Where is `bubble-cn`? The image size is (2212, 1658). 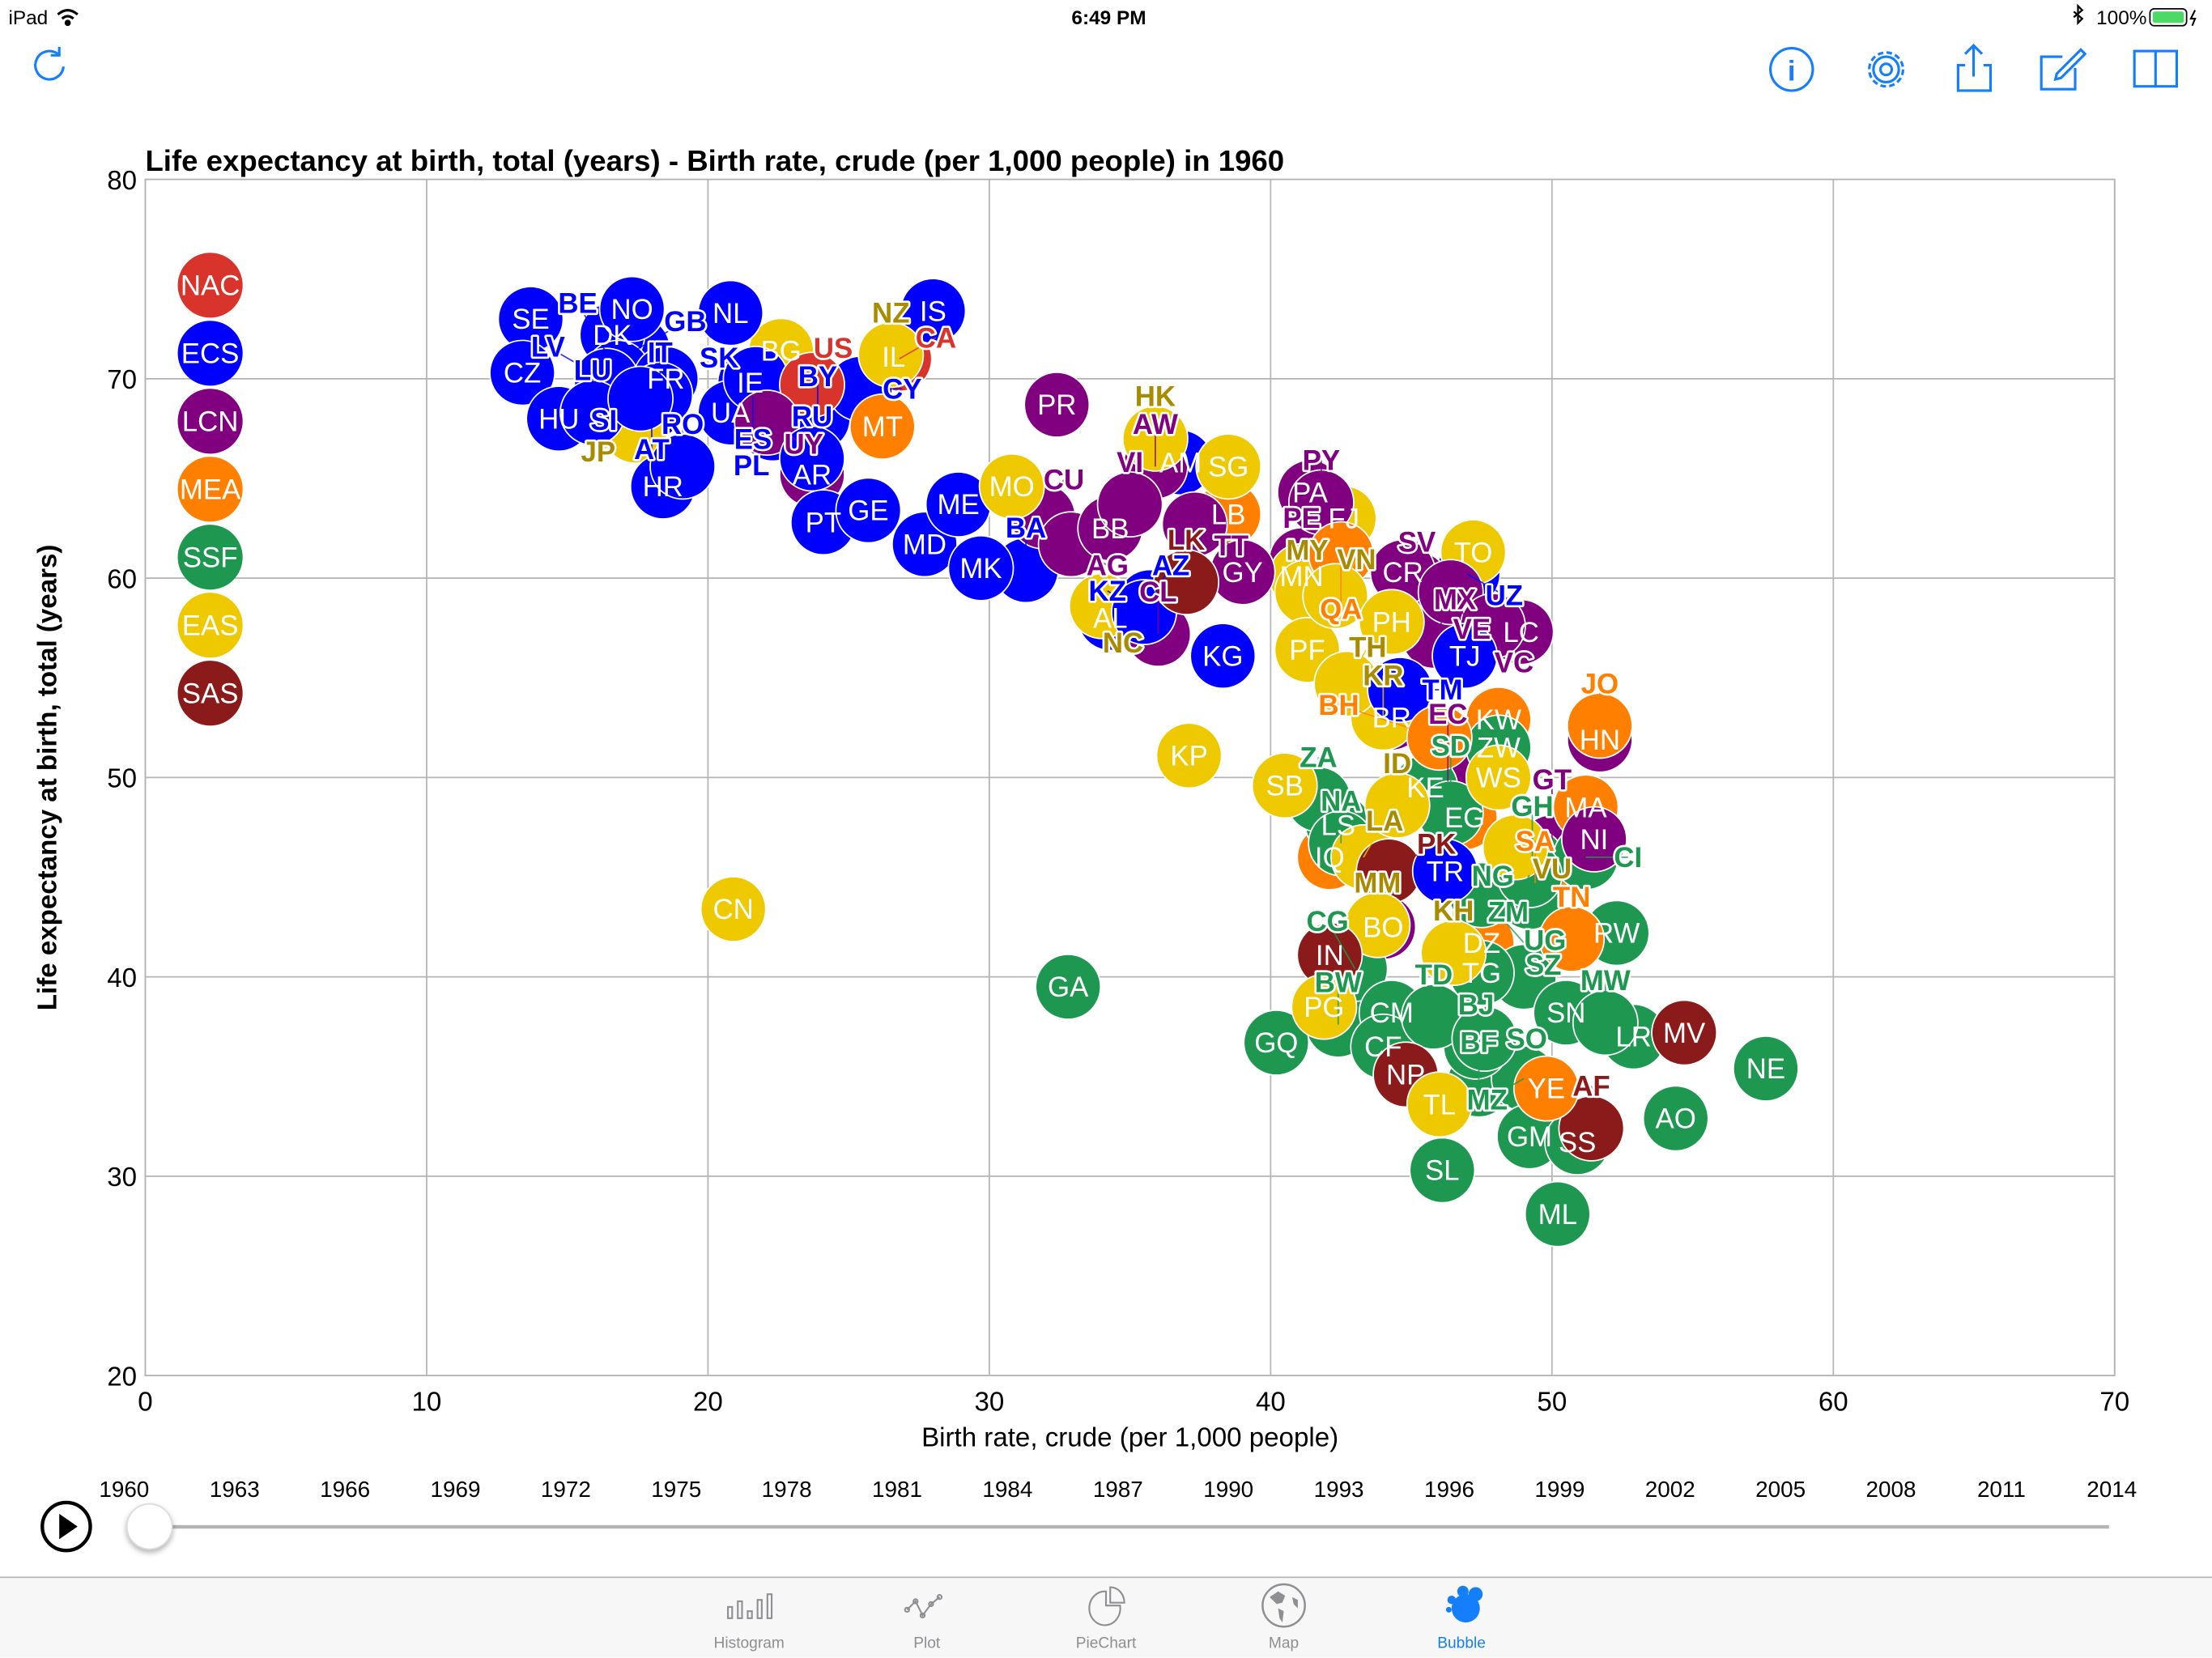 bubble-cn is located at coordinates (733, 908).